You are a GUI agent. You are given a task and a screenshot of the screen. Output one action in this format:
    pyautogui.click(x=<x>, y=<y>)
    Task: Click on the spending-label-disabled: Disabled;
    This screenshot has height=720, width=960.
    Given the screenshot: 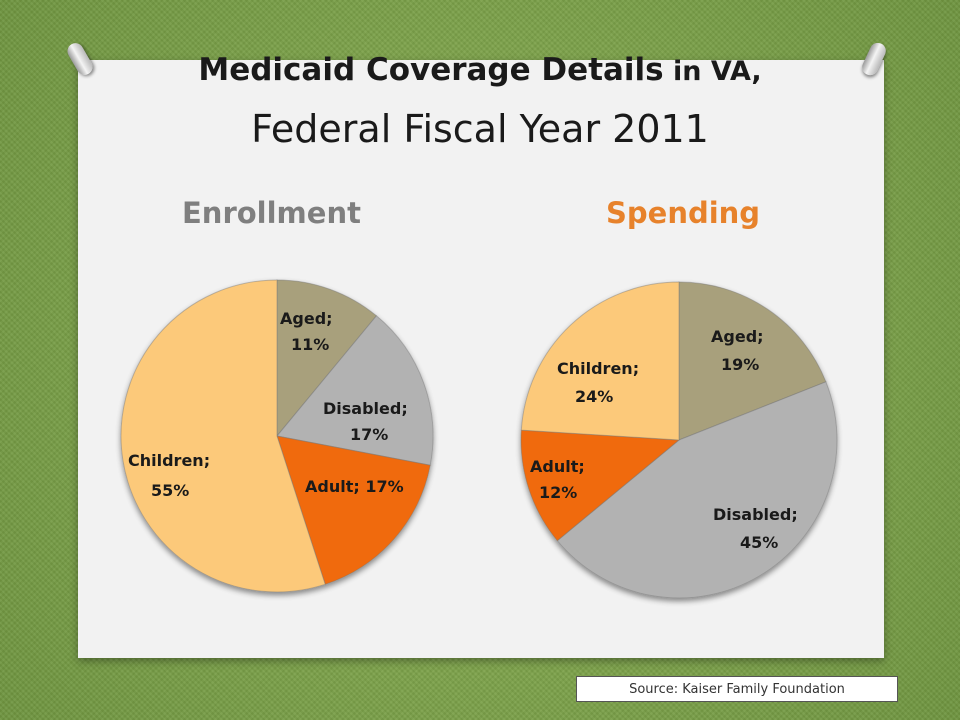 What is the action you would take?
    pyautogui.click(x=755, y=514)
    